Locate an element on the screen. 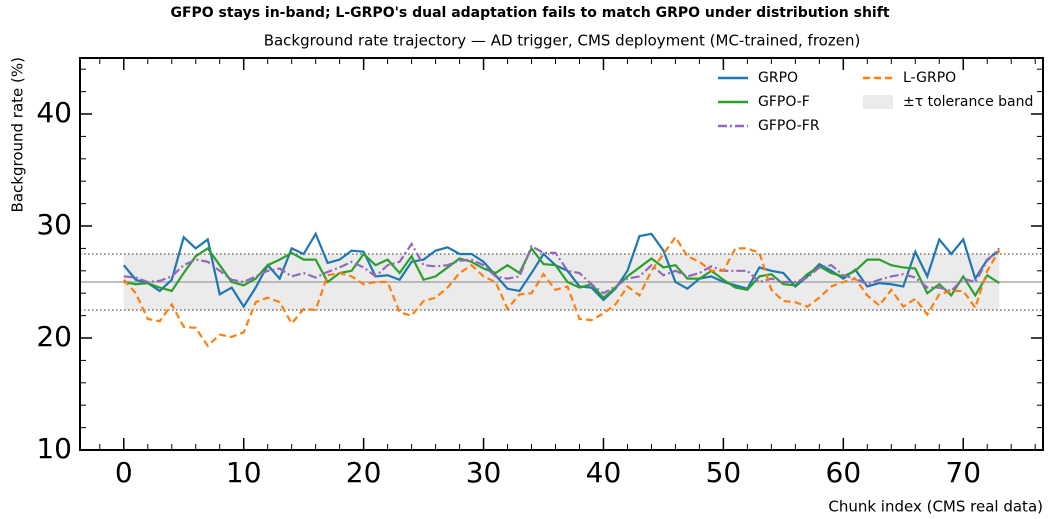 The width and height of the screenshot is (1049, 519). y-tick-label: 10 is located at coordinates (54, 448).